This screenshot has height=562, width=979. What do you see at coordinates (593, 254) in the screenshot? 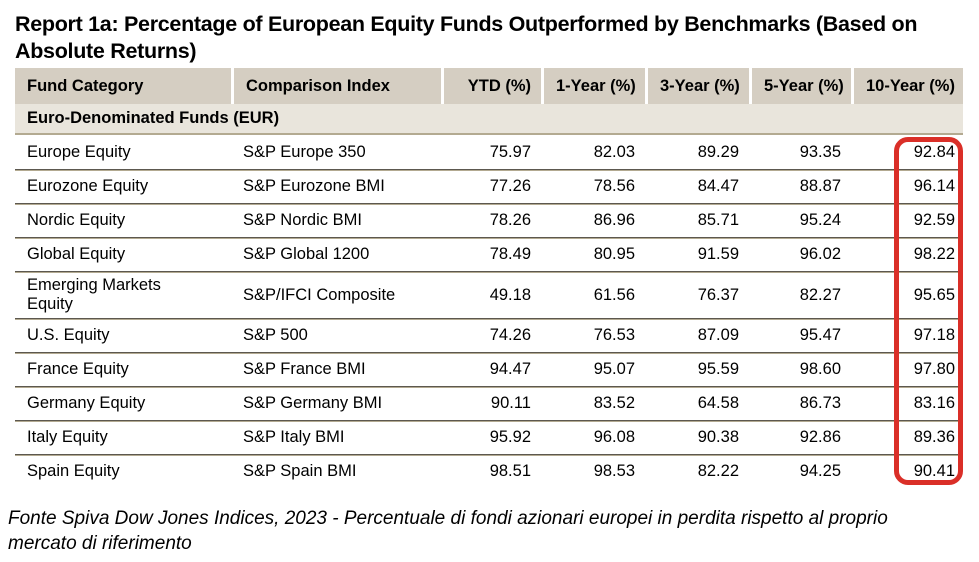
I see `one-year-cell: 80.95` at bounding box center [593, 254].